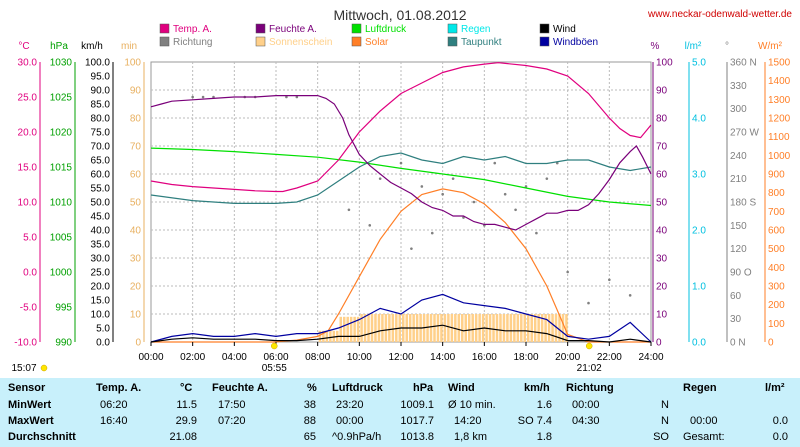 This screenshot has width=800, height=447. What do you see at coordinates (101, 273) in the screenshot?
I see `axis-tick-label: 25.0` at bounding box center [101, 273].